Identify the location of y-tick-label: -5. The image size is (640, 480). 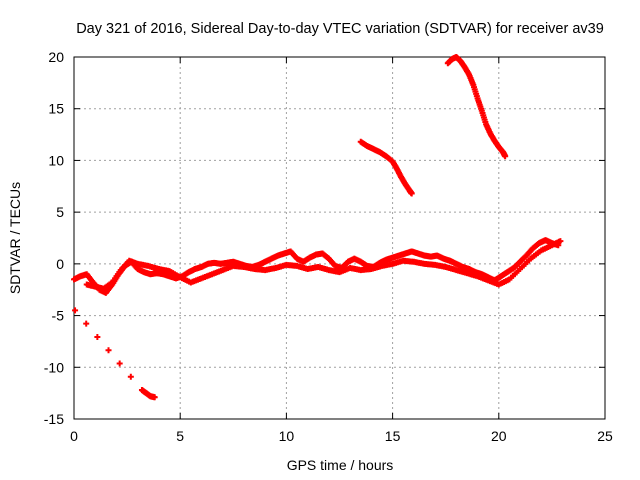
(58, 316).